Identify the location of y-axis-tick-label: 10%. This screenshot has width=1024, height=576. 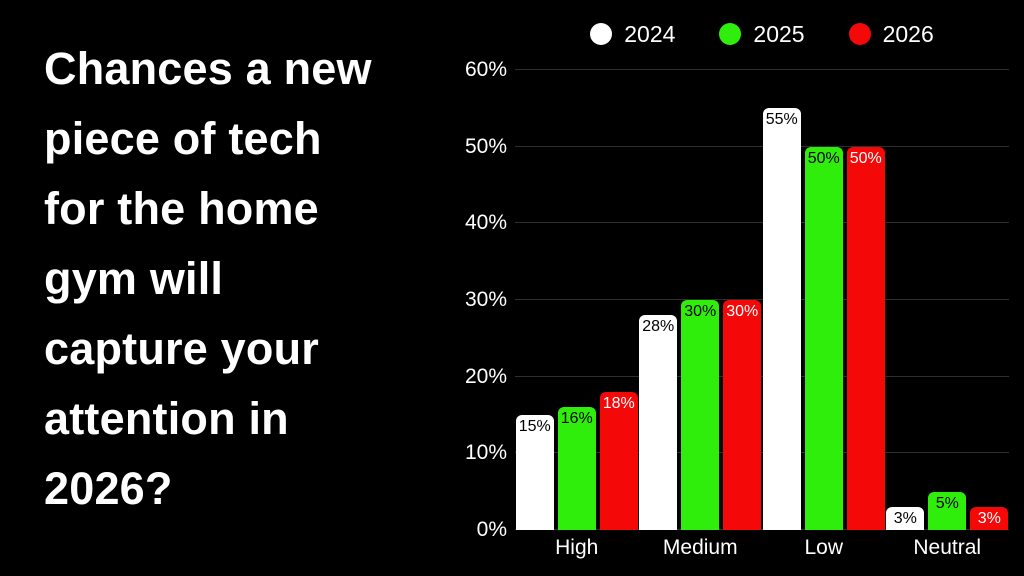
(485, 453).